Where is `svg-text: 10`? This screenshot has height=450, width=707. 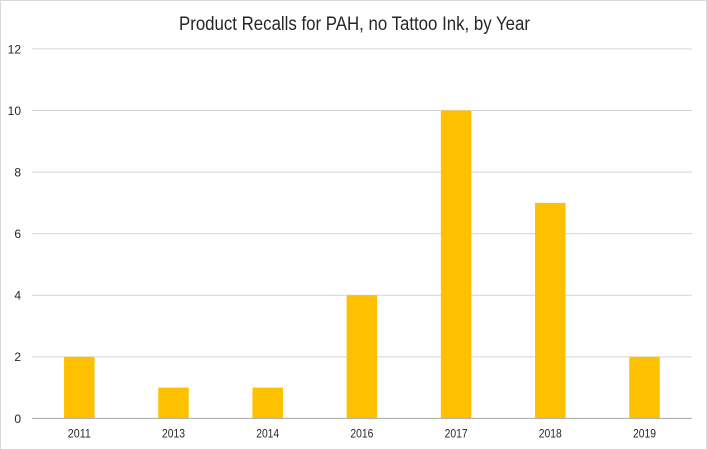 svg-text: 10 is located at coordinates (15, 111).